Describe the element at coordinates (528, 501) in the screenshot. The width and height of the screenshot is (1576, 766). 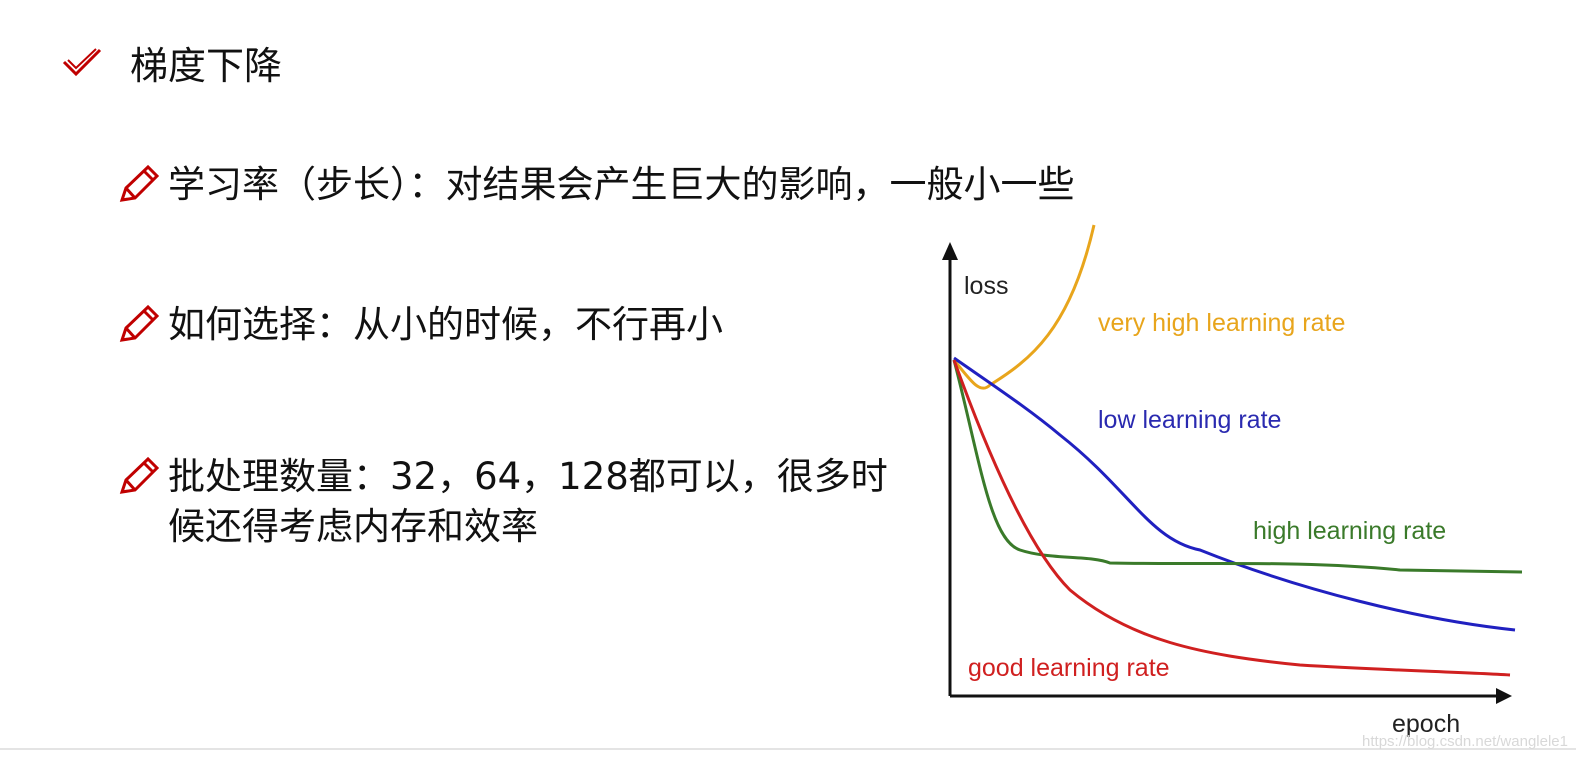
I see `bullet: 批处理数量：32，64，128都可以，很多时候还得考虑内存和效率` at that location.